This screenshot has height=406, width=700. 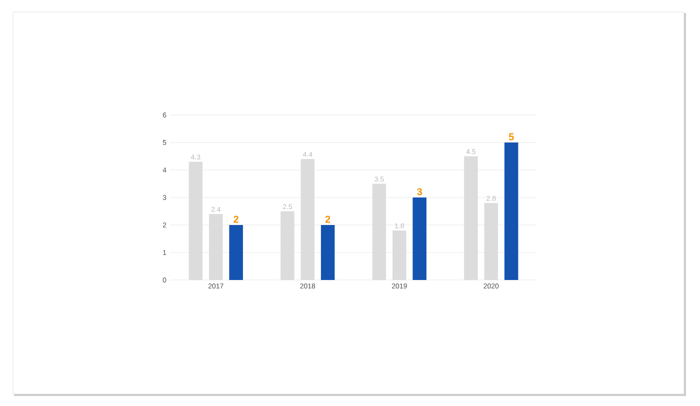 What do you see at coordinates (511, 136) in the screenshot?
I see `data-label: 5` at bounding box center [511, 136].